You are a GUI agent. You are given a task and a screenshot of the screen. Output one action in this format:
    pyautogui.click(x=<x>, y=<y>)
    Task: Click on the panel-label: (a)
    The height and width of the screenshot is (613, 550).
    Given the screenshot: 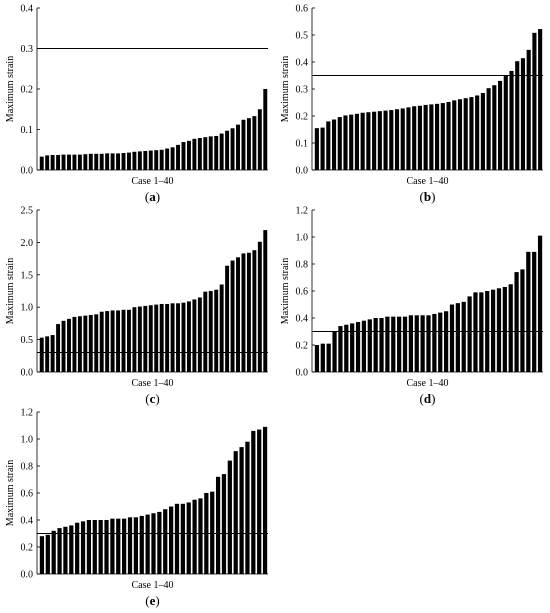 What is the action you would take?
    pyautogui.click(x=152, y=196)
    